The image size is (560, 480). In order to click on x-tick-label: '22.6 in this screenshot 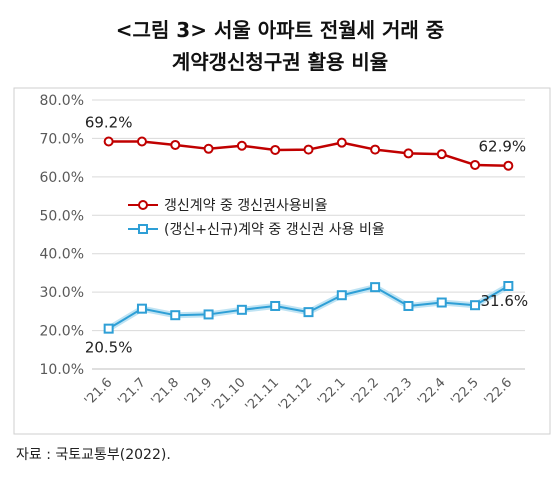, I will do `click(499, 392)`.